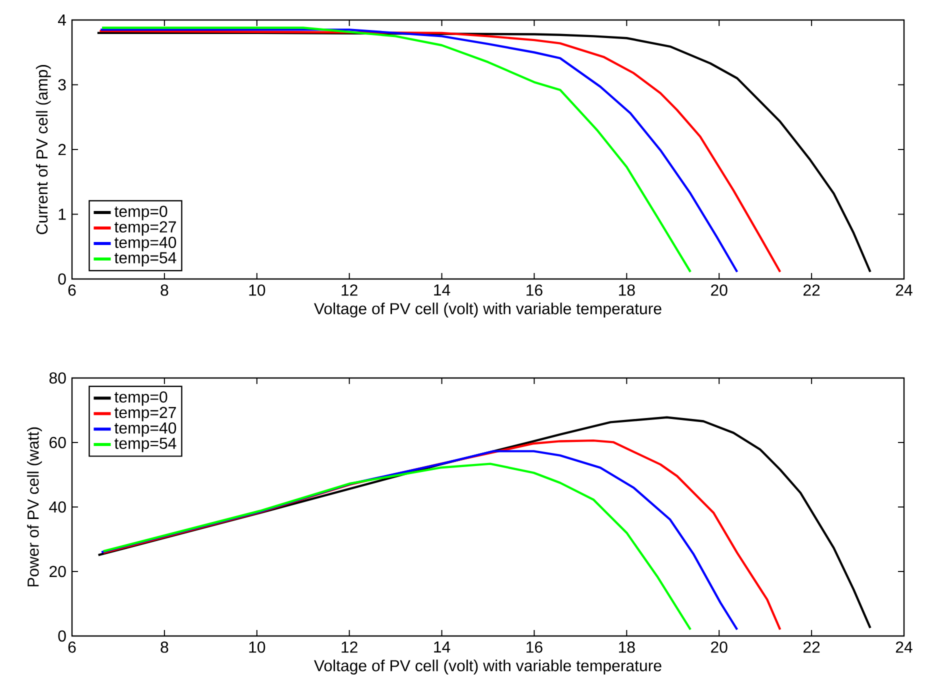  What do you see at coordinates (62, 20) in the screenshot?
I see `y-tick-label: 4` at bounding box center [62, 20].